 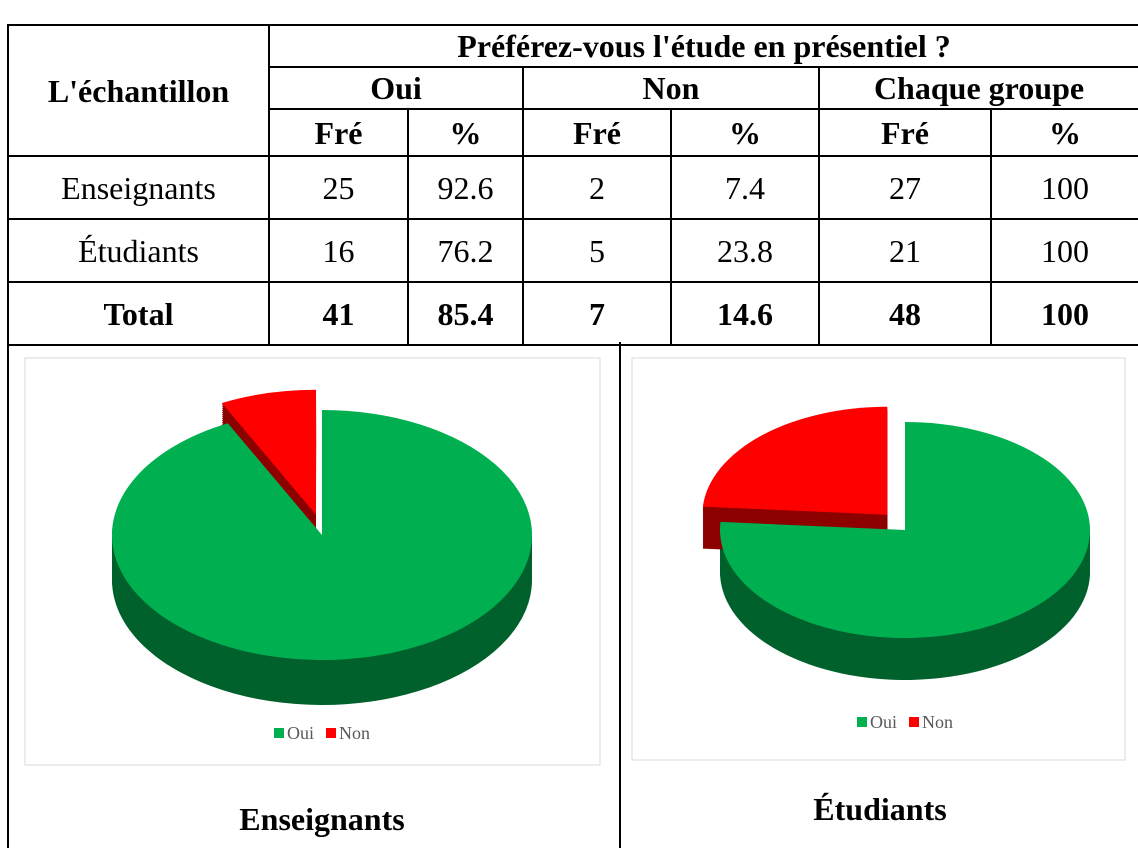 I want to click on table-cell: 7, so click(x=597, y=313).